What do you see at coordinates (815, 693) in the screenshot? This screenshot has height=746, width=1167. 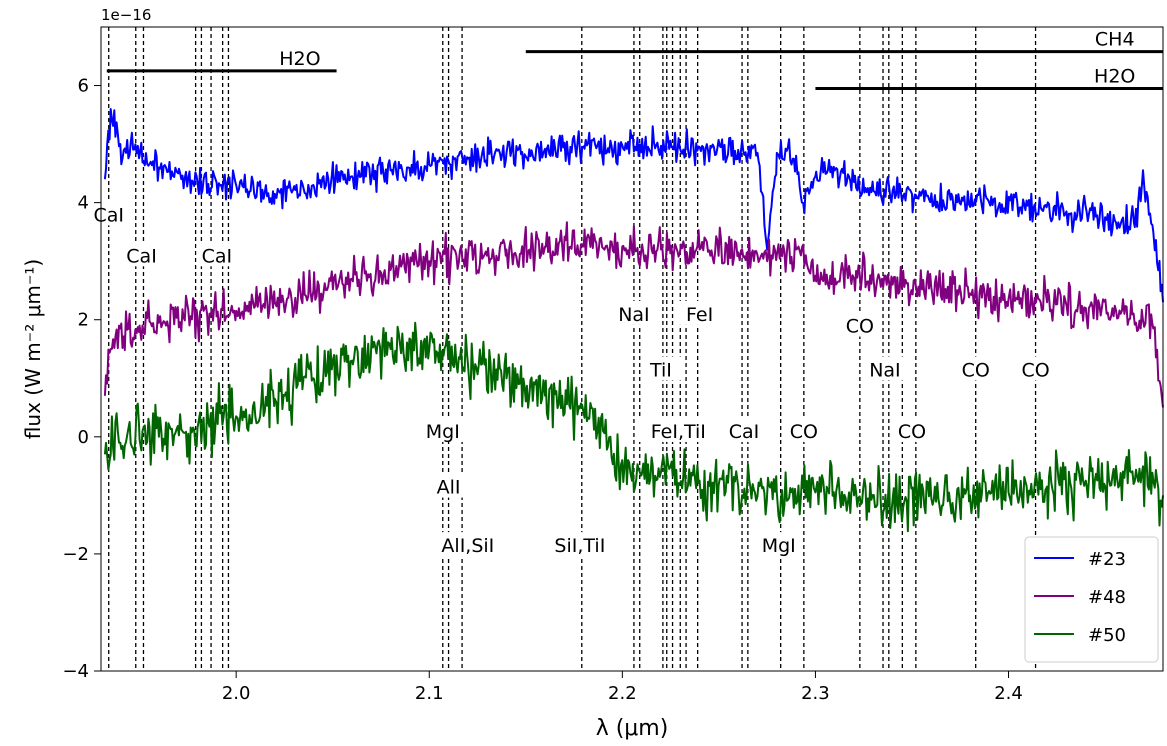 I see `x-tick-label: 2.3` at bounding box center [815, 693].